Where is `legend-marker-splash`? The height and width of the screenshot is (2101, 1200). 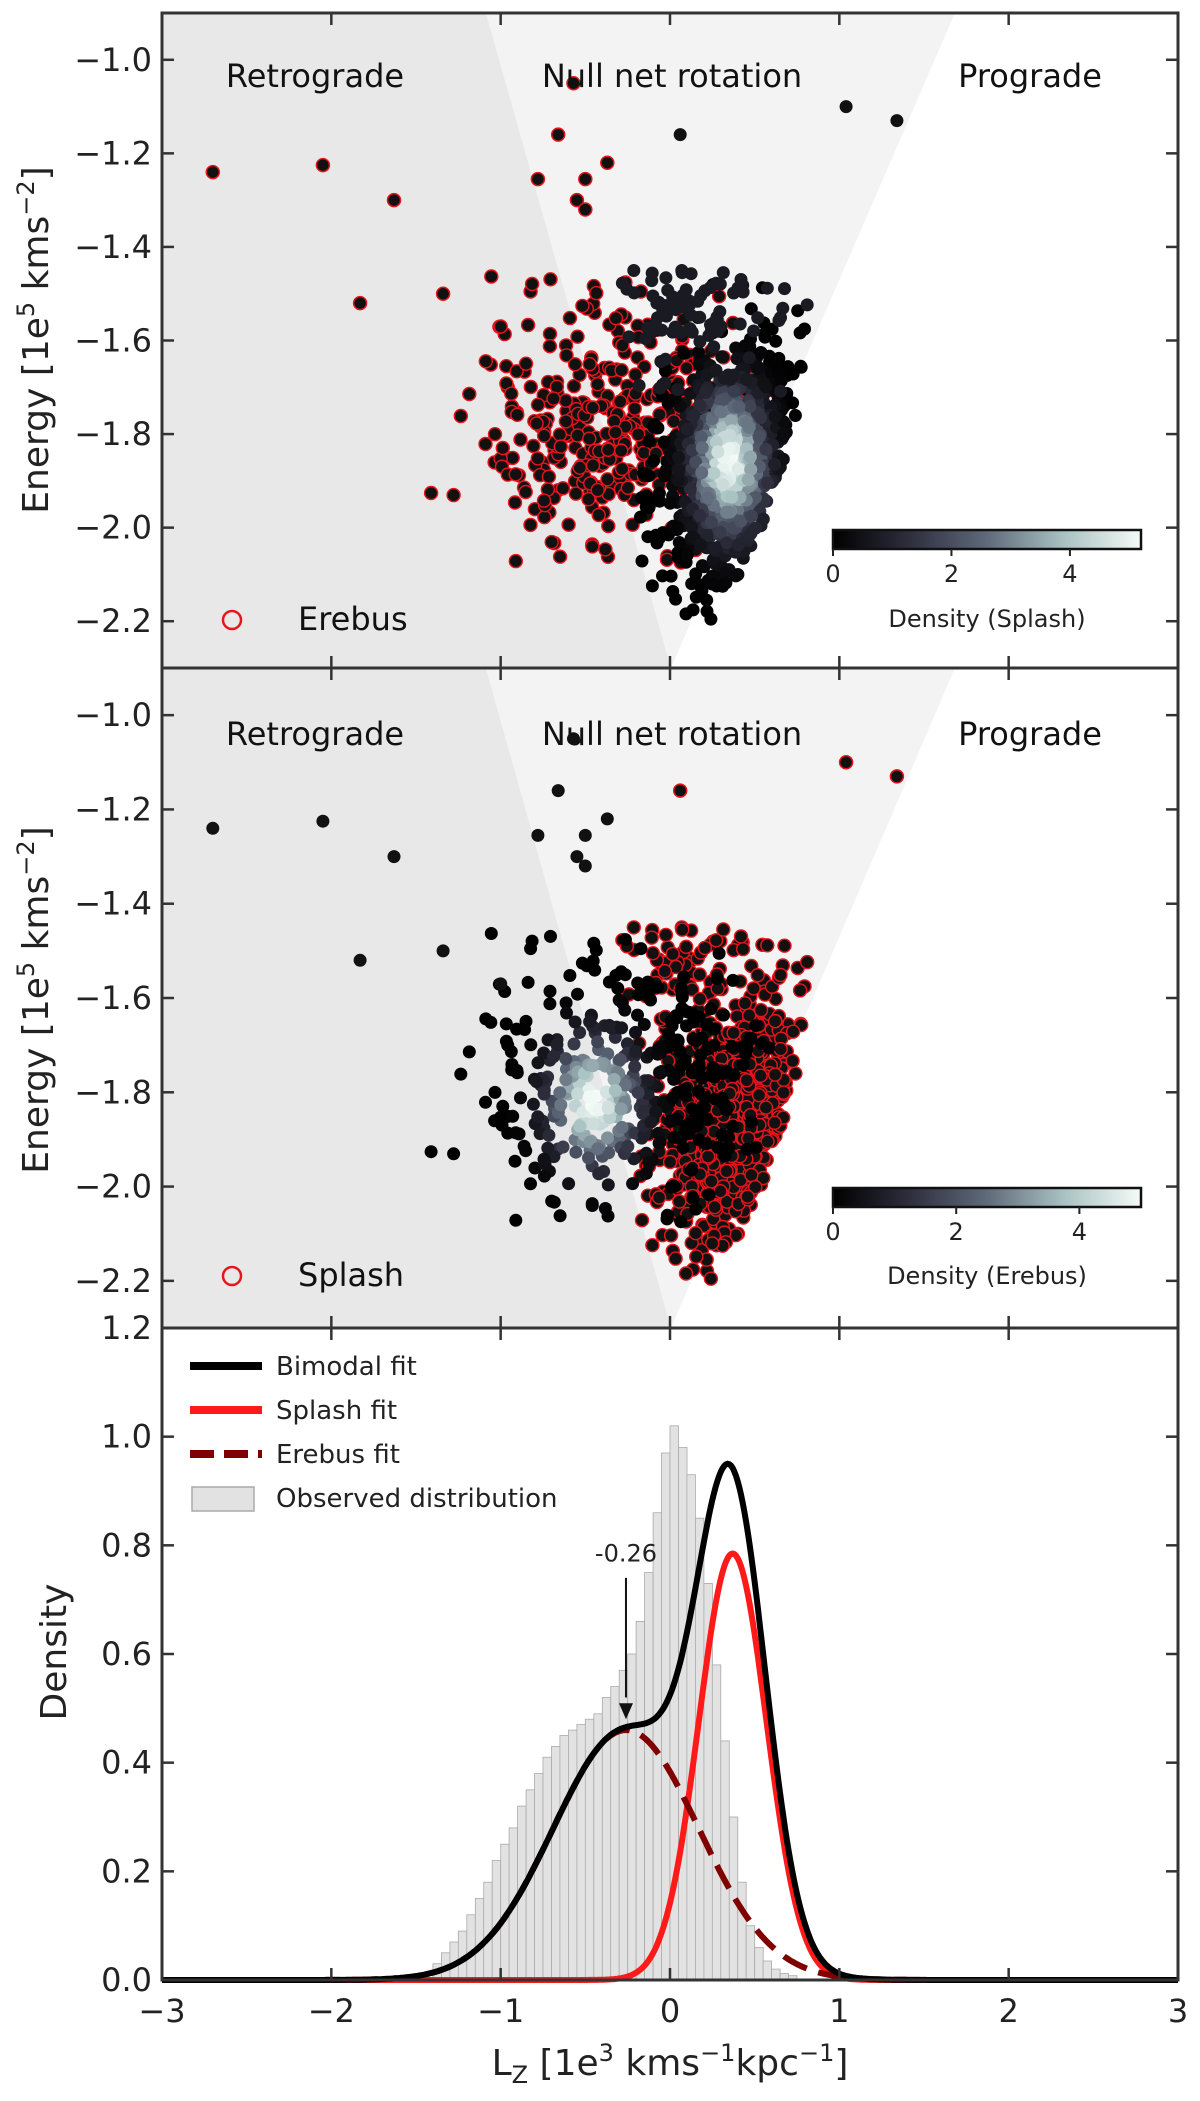
legend-marker-splash is located at coordinates (232, 1276).